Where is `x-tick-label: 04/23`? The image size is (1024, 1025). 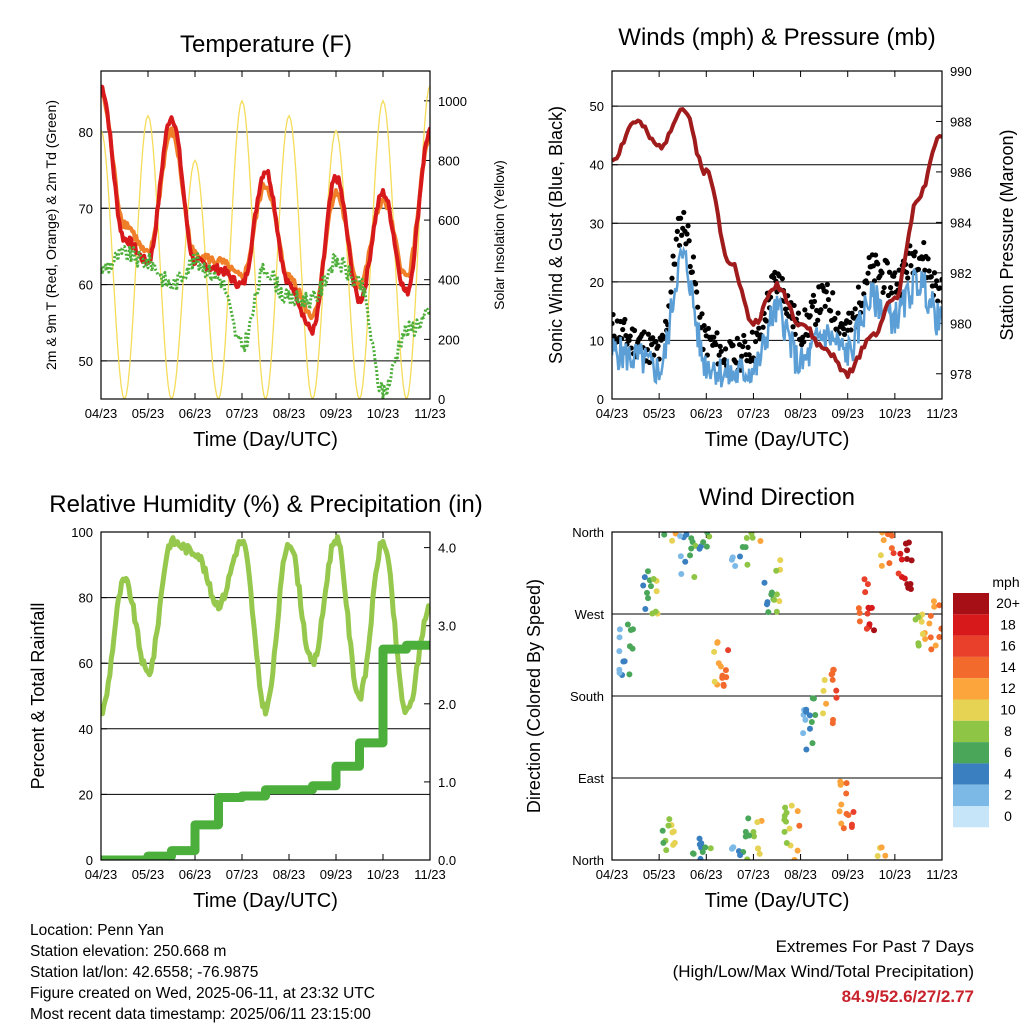 x-tick-label: 04/23 is located at coordinates (101, 413).